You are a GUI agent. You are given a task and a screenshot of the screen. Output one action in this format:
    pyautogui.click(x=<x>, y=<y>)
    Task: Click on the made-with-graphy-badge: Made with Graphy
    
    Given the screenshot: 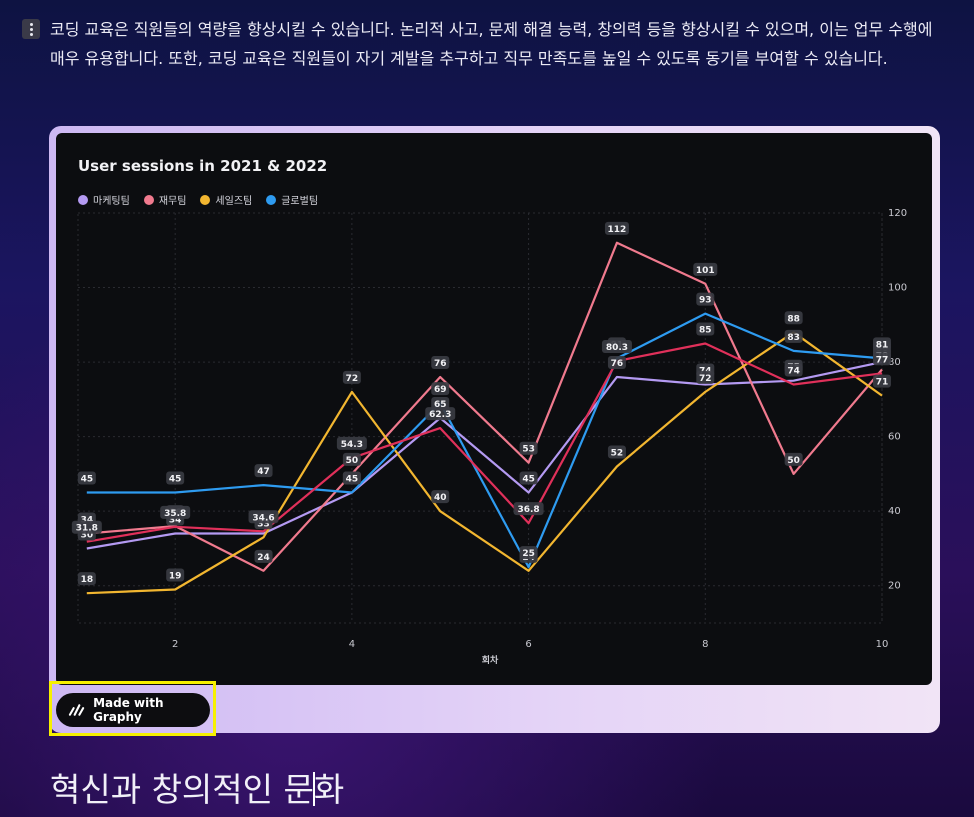 What is the action you would take?
    pyautogui.click(x=133, y=710)
    